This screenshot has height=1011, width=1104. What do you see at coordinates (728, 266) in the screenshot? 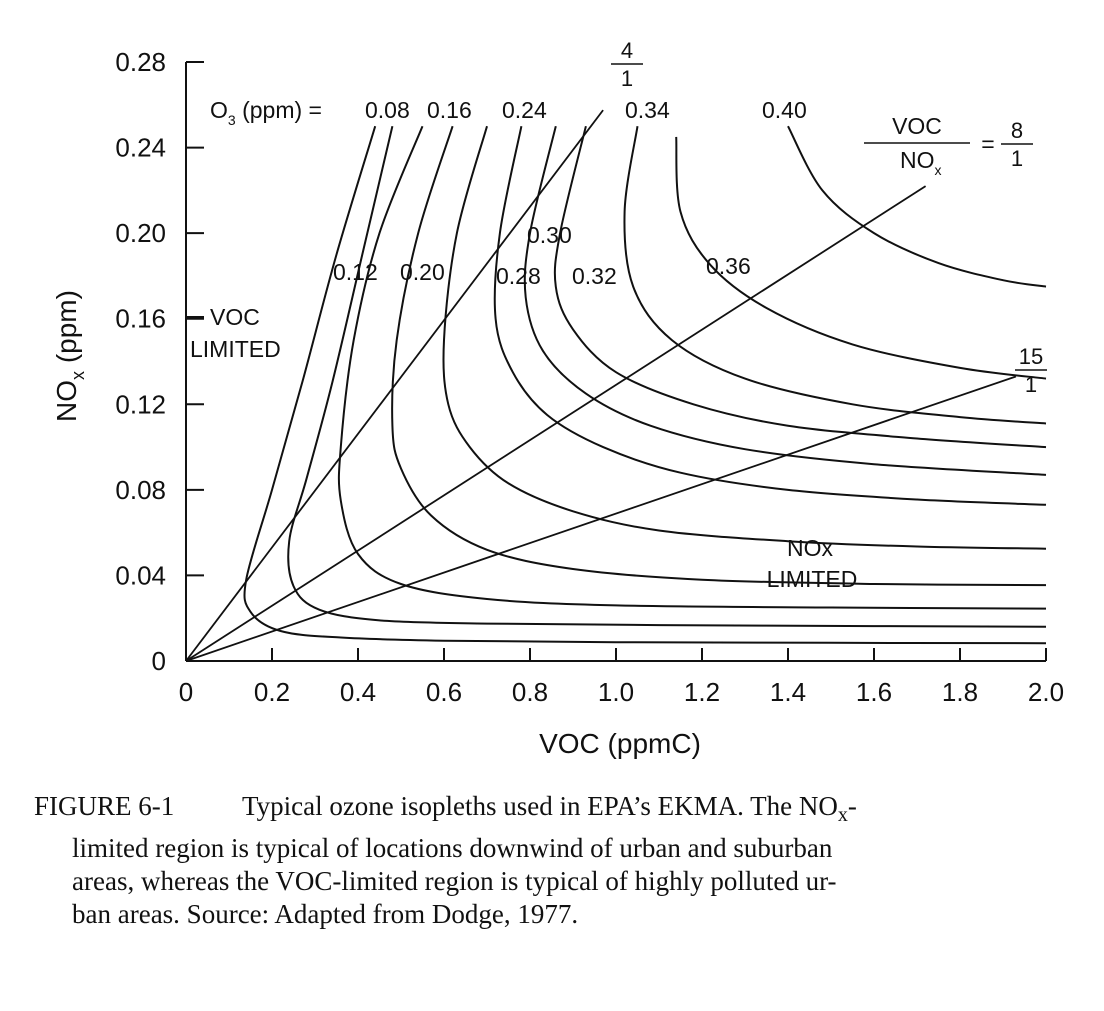
I see `isopleth-label-0-36: 0.36` at bounding box center [728, 266].